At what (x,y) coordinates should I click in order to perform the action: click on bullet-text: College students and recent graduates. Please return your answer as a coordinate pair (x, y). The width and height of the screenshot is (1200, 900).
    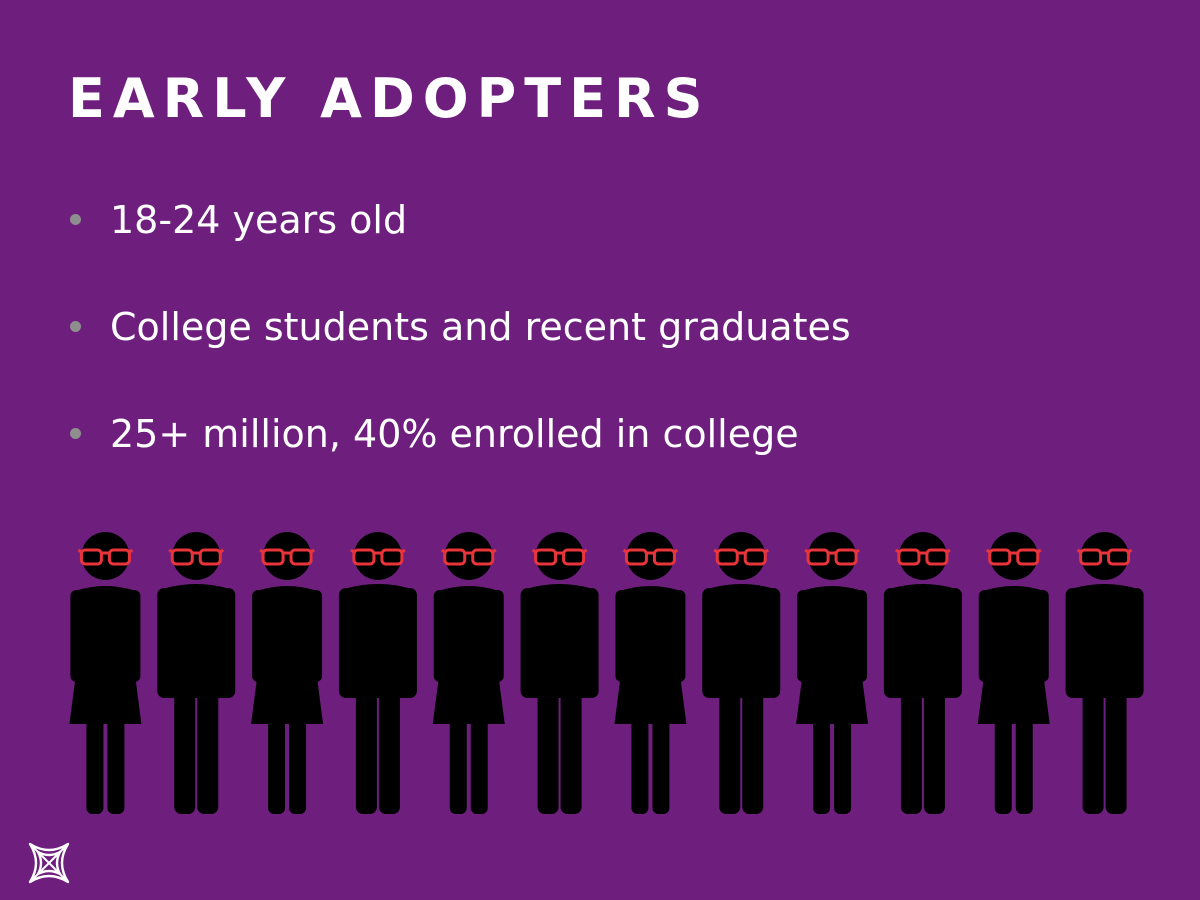
    Looking at the image, I should click on (480, 327).